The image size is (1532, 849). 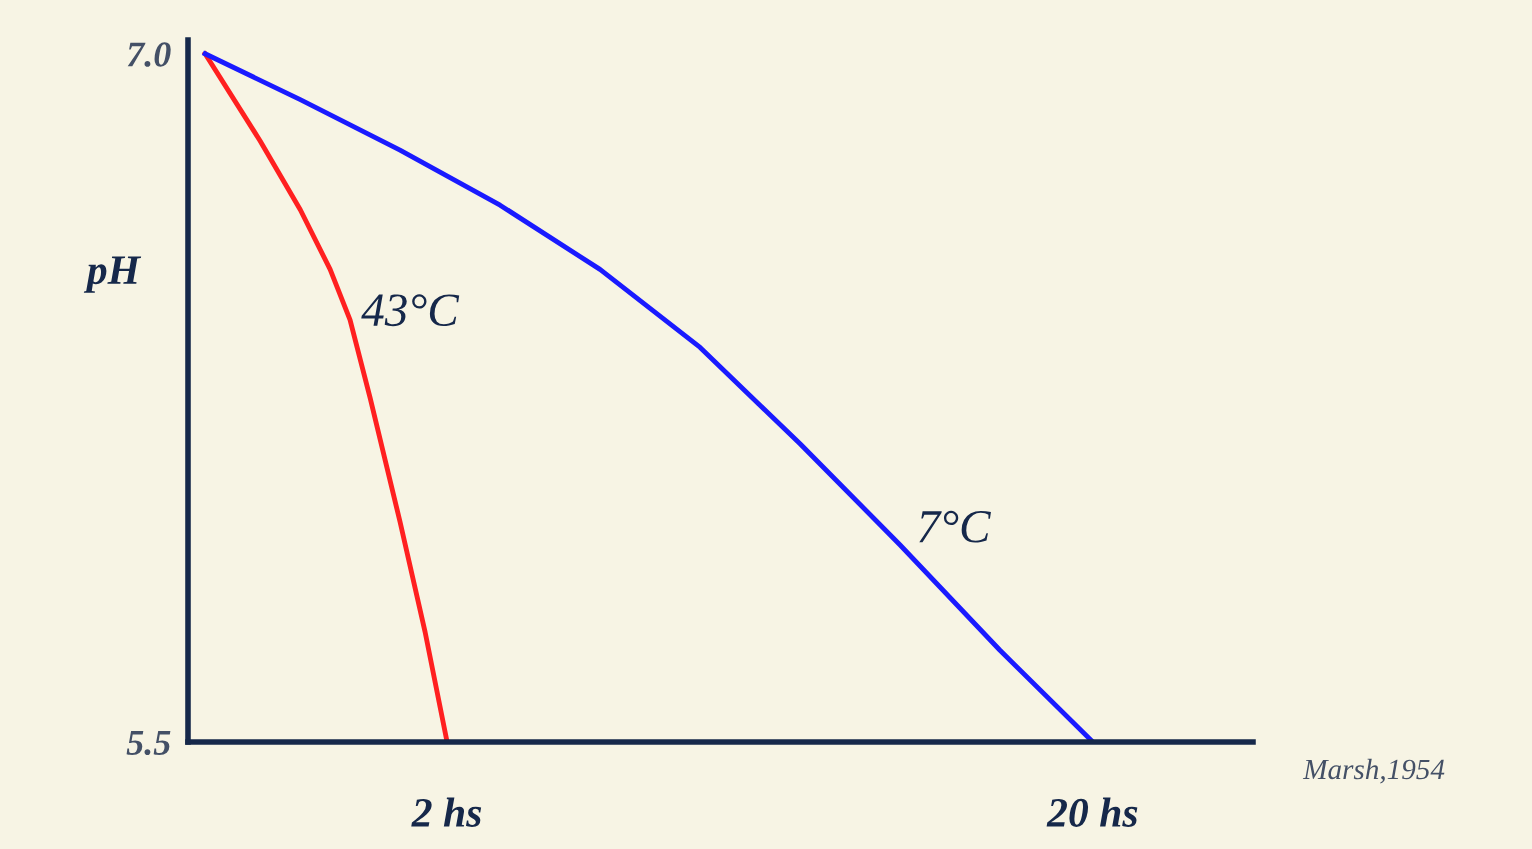 What do you see at coordinates (1092, 812) in the screenshot?
I see `x-tick-label: 20 hs` at bounding box center [1092, 812].